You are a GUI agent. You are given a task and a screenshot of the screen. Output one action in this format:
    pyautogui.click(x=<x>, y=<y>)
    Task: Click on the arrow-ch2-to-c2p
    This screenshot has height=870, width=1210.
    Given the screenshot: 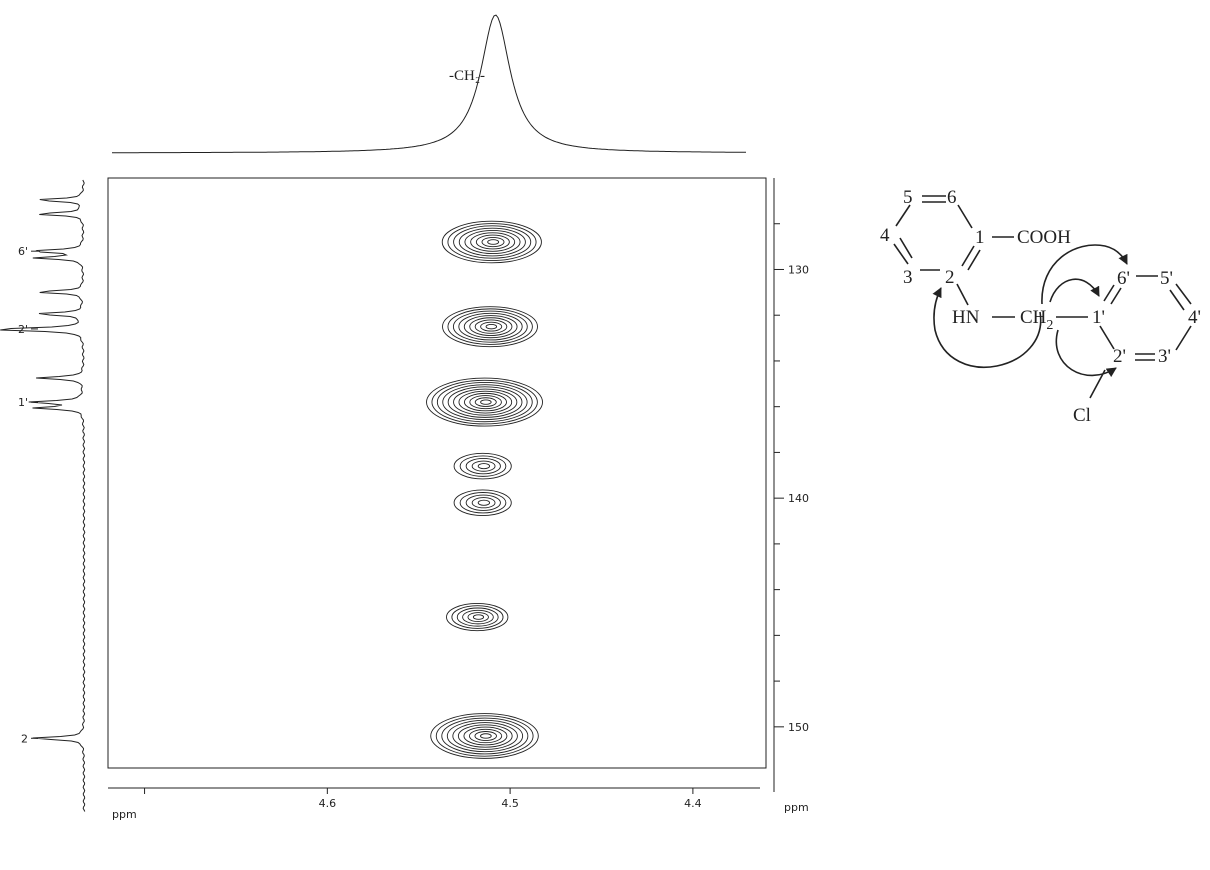 What is the action you would take?
    pyautogui.click(x=1086, y=353)
    